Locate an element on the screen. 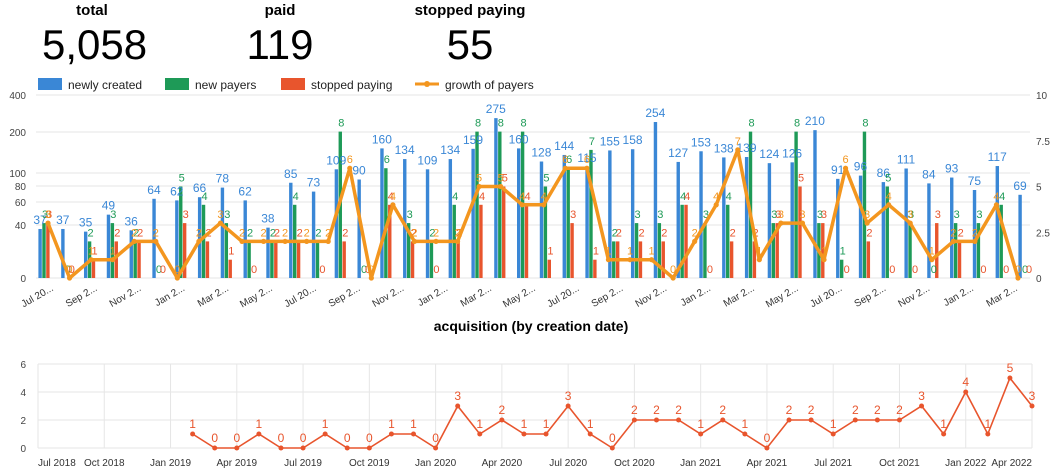 The width and height of the screenshot is (1062, 476). label-new-payers: 5 is located at coordinates (888, 179).